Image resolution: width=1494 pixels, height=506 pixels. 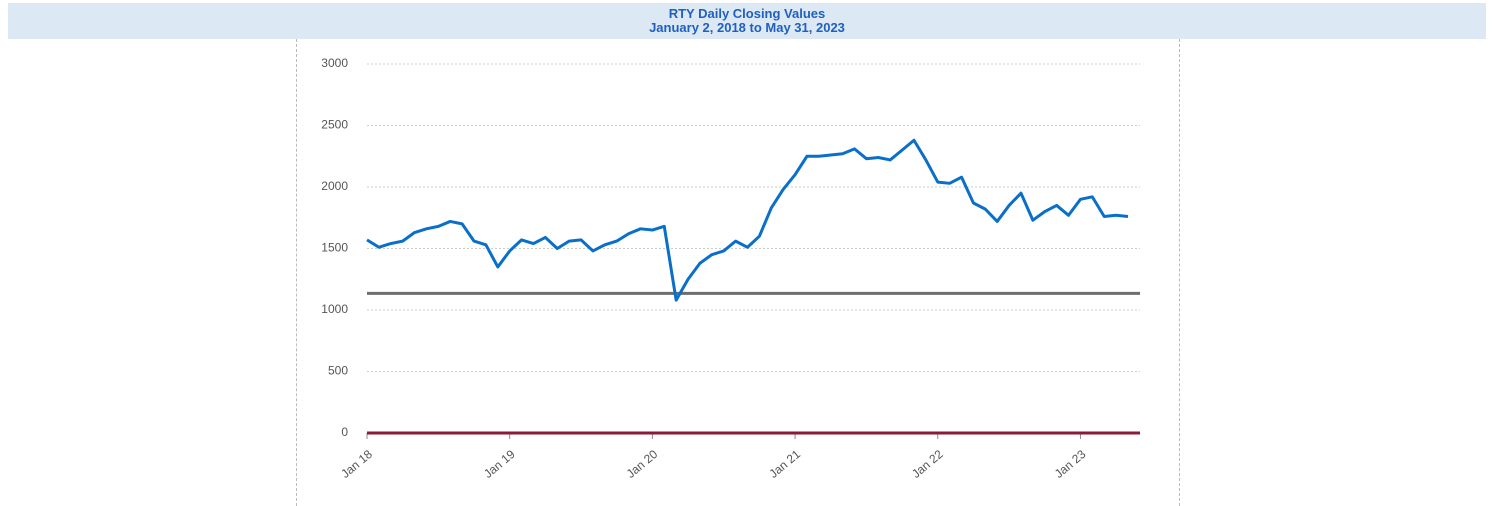 What do you see at coordinates (334, 186) in the screenshot?
I see `y-tick-label: 2000` at bounding box center [334, 186].